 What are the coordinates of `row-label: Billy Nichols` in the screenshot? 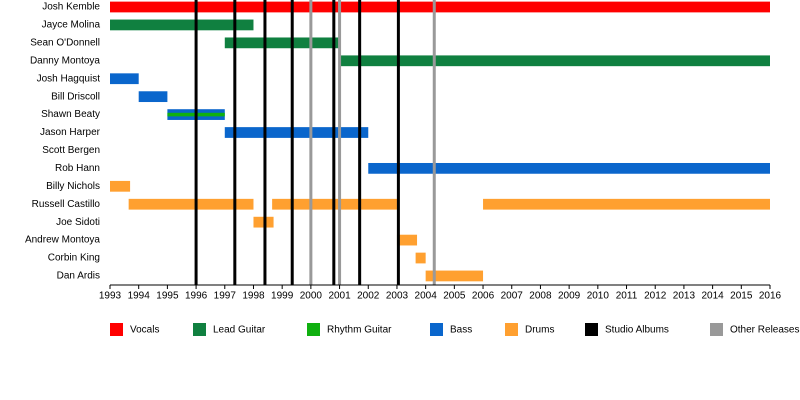 It's located at (73, 186).